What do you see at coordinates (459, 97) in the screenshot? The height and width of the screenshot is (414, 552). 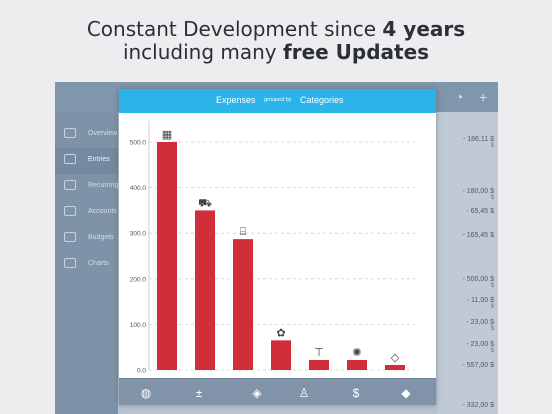 I see `clock-icon: ◔` at bounding box center [459, 97].